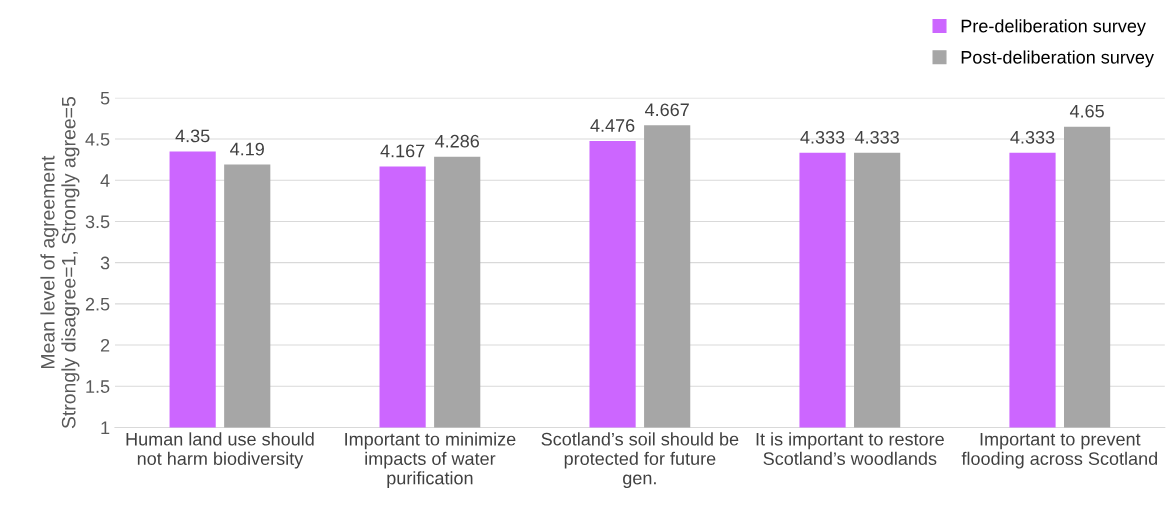 This screenshot has width=1173, height=515. I want to click on legend-label: Post-deliberation survey, so click(1057, 59).